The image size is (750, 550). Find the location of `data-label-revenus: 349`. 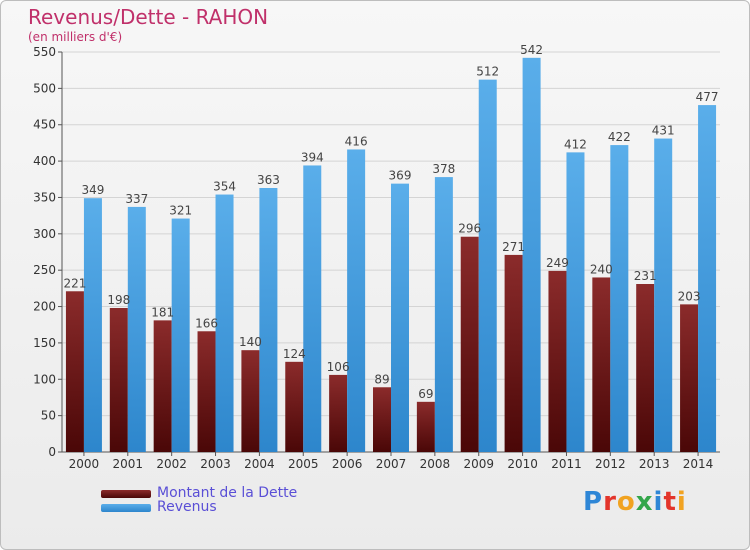

data-label-revenus: 349 is located at coordinates (92, 190).